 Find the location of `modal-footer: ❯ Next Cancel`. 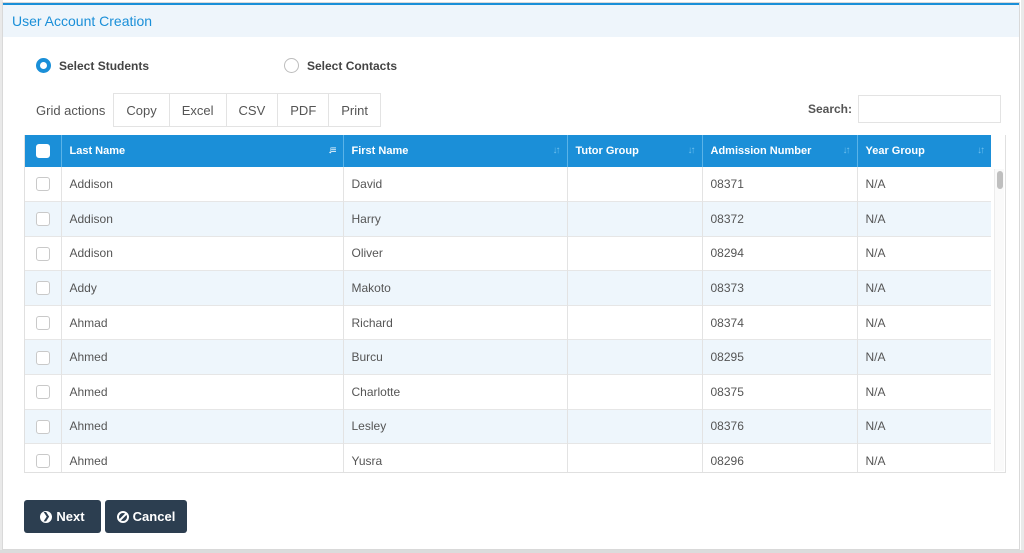

modal-footer: ❯ Next Cancel is located at coordinates (107, 516).